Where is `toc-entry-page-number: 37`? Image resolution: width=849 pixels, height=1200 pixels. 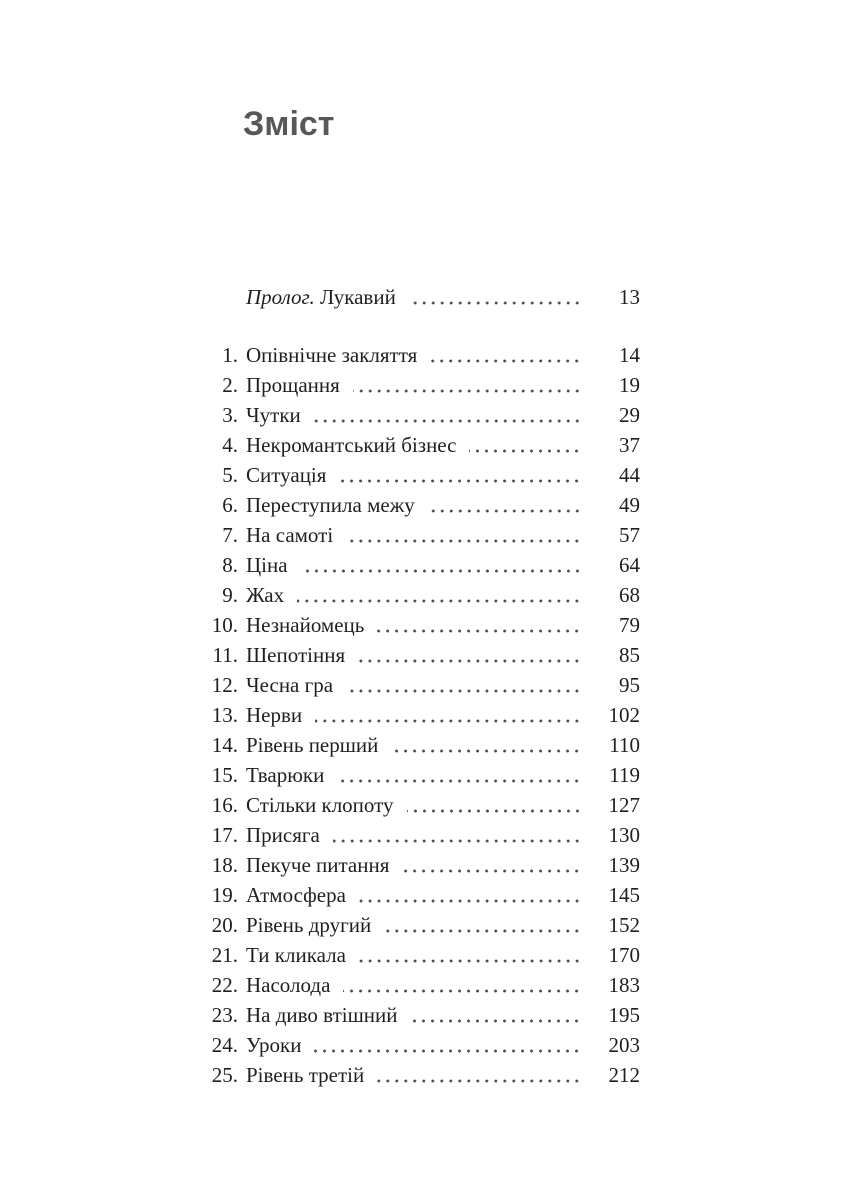
toc-entry-page-number: 37 is located at coordinates (629, 445).